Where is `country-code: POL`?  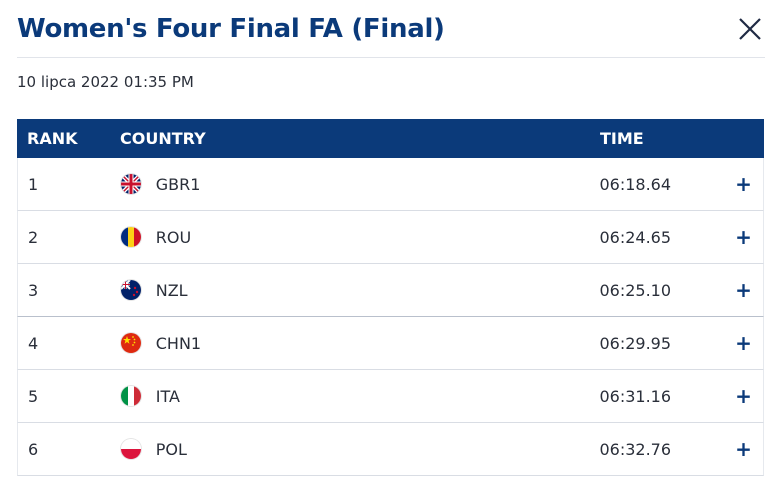
country-code: POL is located at coordinates (171, 449).